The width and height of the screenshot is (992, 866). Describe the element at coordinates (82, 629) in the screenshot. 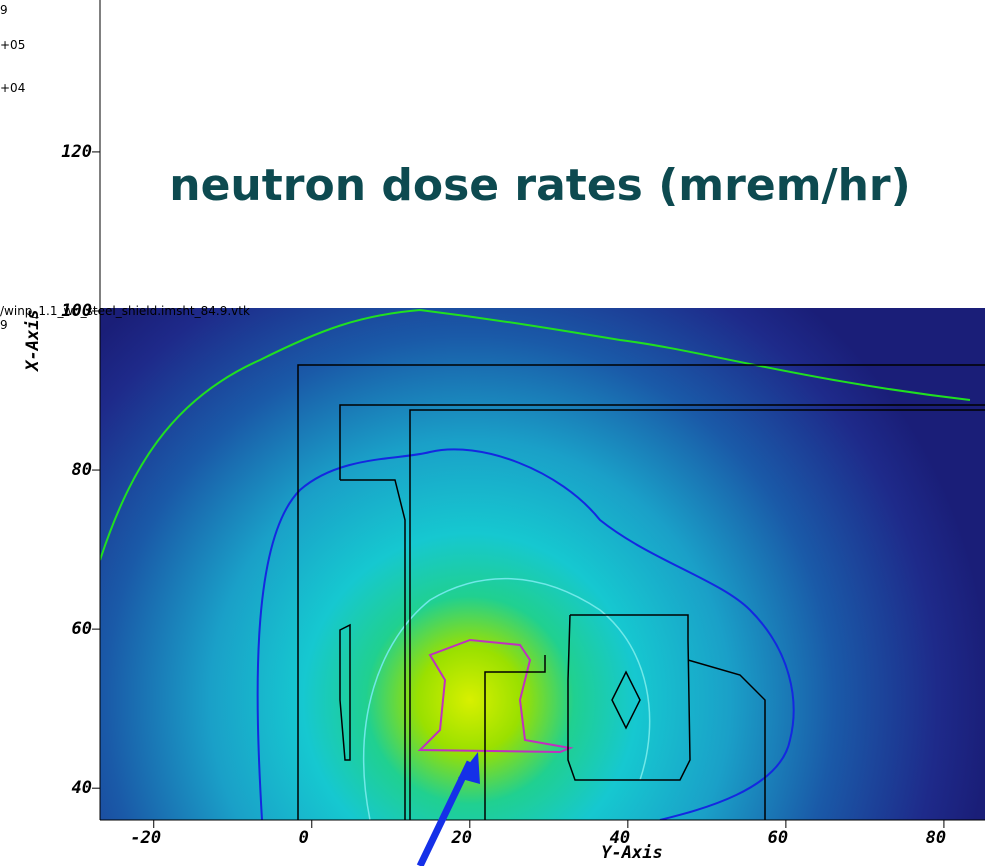

I see `y-tick-label: 60` at that location.